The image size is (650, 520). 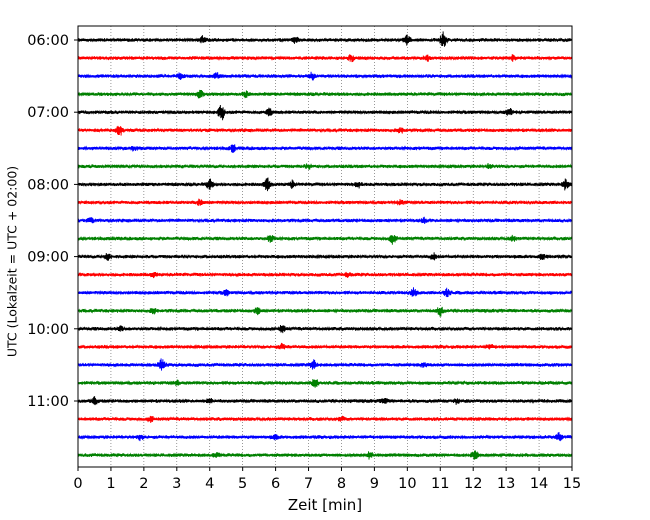 What do you see at coordinates (325, 505) in the screenshot?
I see `x-axis-label: Zeit [min]` at bounding box center [325, 505].